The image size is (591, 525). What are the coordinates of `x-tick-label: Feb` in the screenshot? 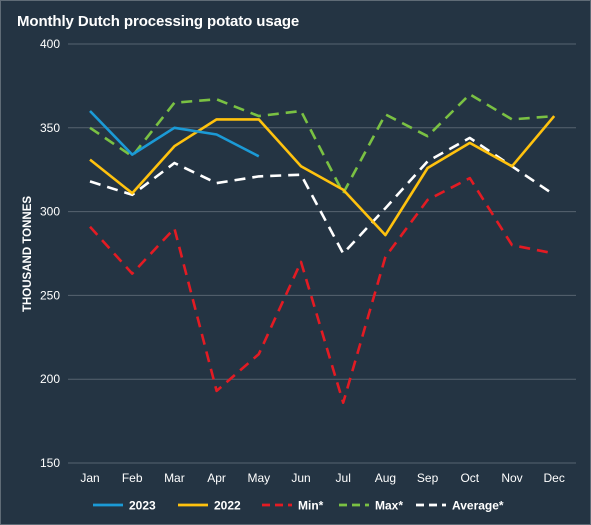 It's located at (132, 478).